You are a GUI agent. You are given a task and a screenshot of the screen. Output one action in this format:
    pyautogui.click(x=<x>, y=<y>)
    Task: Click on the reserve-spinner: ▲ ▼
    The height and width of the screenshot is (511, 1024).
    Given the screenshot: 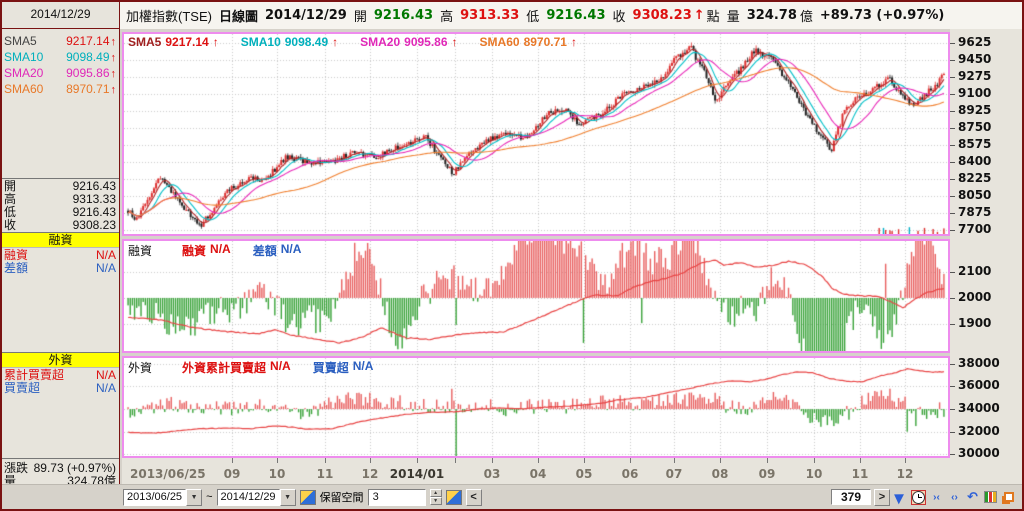 What is the action you would take?
    pyautogui.click(x=435, y=497)
    